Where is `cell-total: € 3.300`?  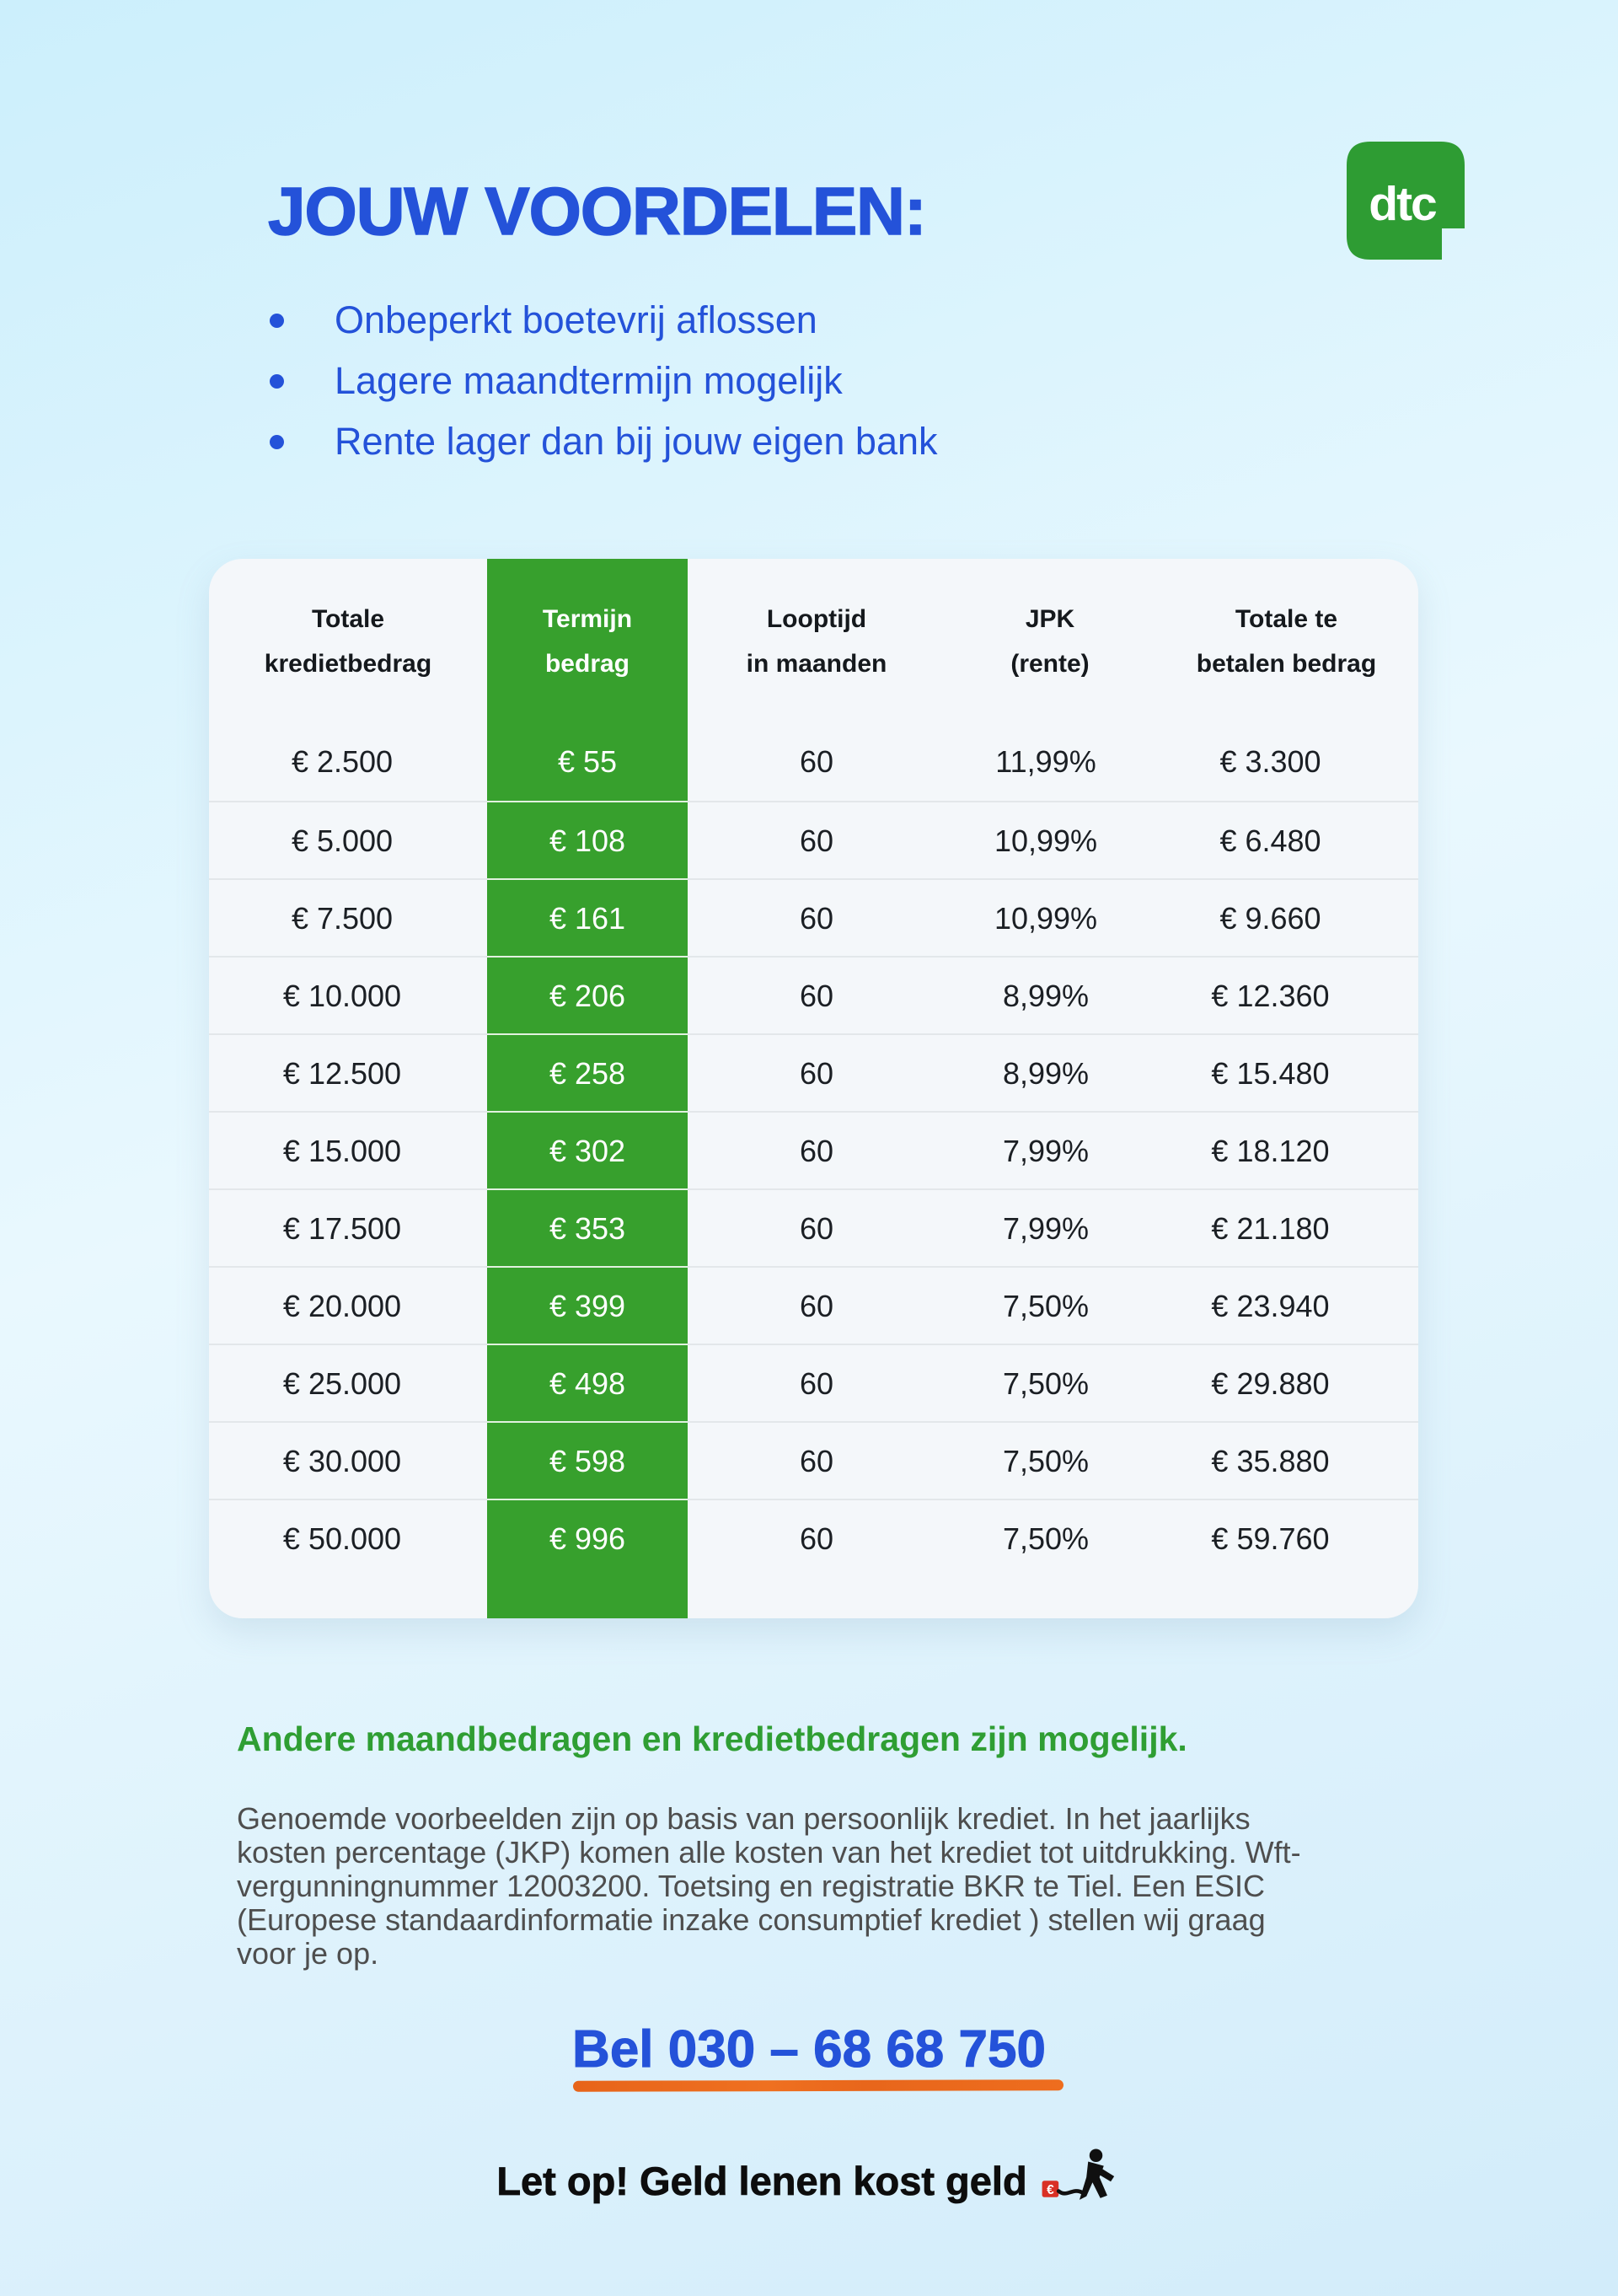 cell-total: € 3.300 is located at coordinates (1270, 761).